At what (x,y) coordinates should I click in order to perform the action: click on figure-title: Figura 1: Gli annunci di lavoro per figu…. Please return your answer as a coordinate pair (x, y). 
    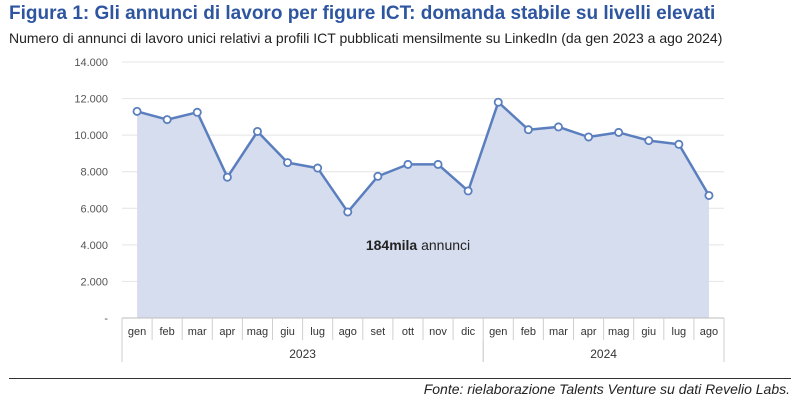
    Looking at the image, I should click on (362, 13).